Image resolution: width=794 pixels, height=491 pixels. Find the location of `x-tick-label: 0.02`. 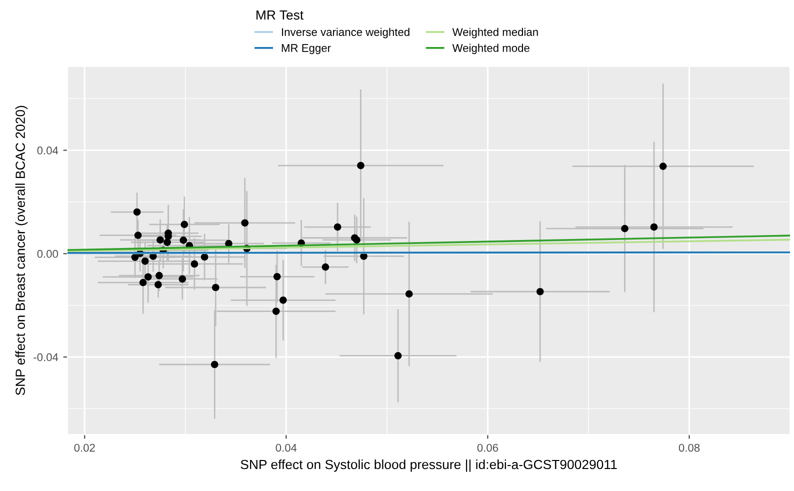

x-tick-label: 0.02 is located at coordinates (84, 448).